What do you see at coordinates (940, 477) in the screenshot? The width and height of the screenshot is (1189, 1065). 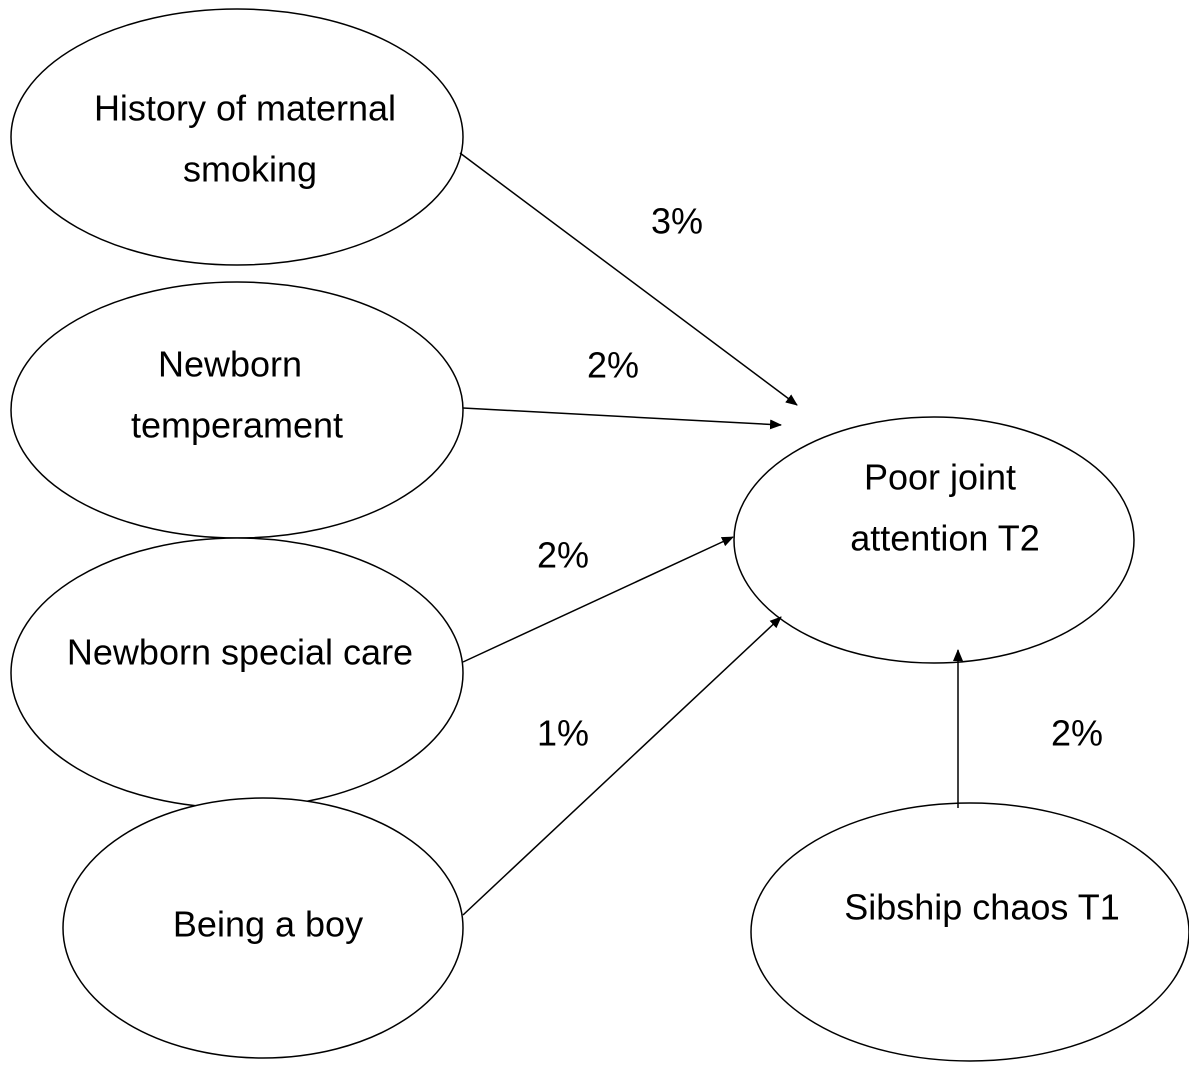 I see `node-label: Poor joint` at bounding box center [940, 477].